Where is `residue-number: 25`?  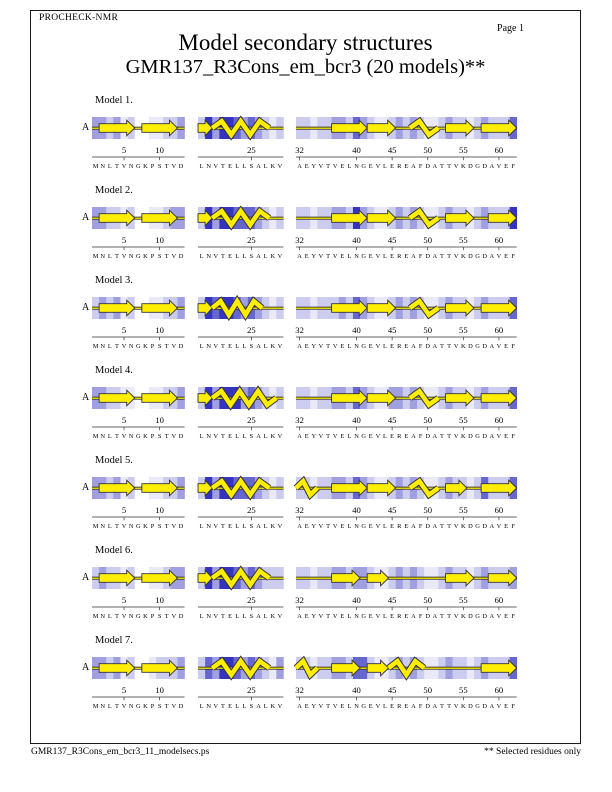 residue-number: 25 is located at coordinates (251, 150).